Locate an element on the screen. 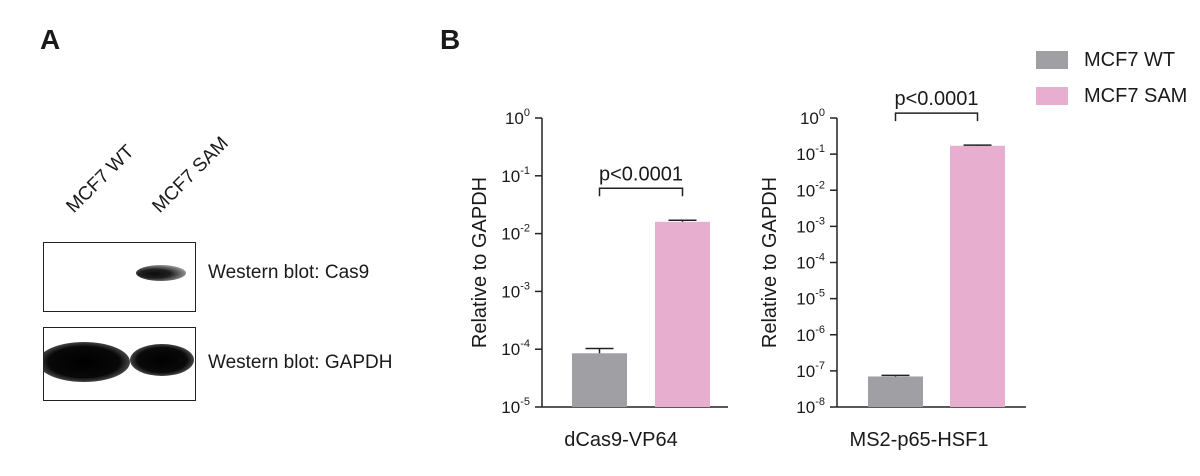 This screenshot has height=476, width=1200. x-axis-label: MS2-p65-HSF1 is located at coordinates (919, 440).